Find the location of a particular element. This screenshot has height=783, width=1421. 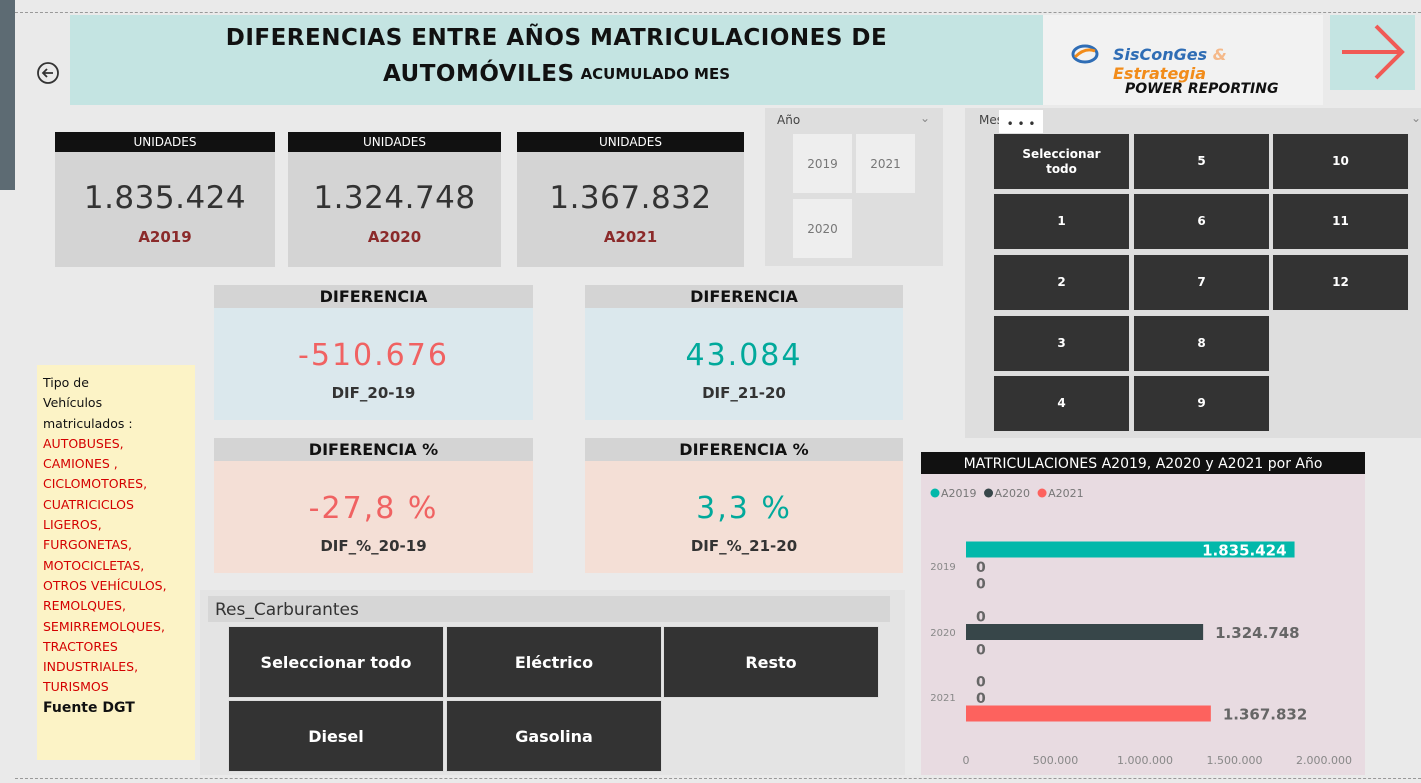

next-button is located at coordinates (1372, 52).